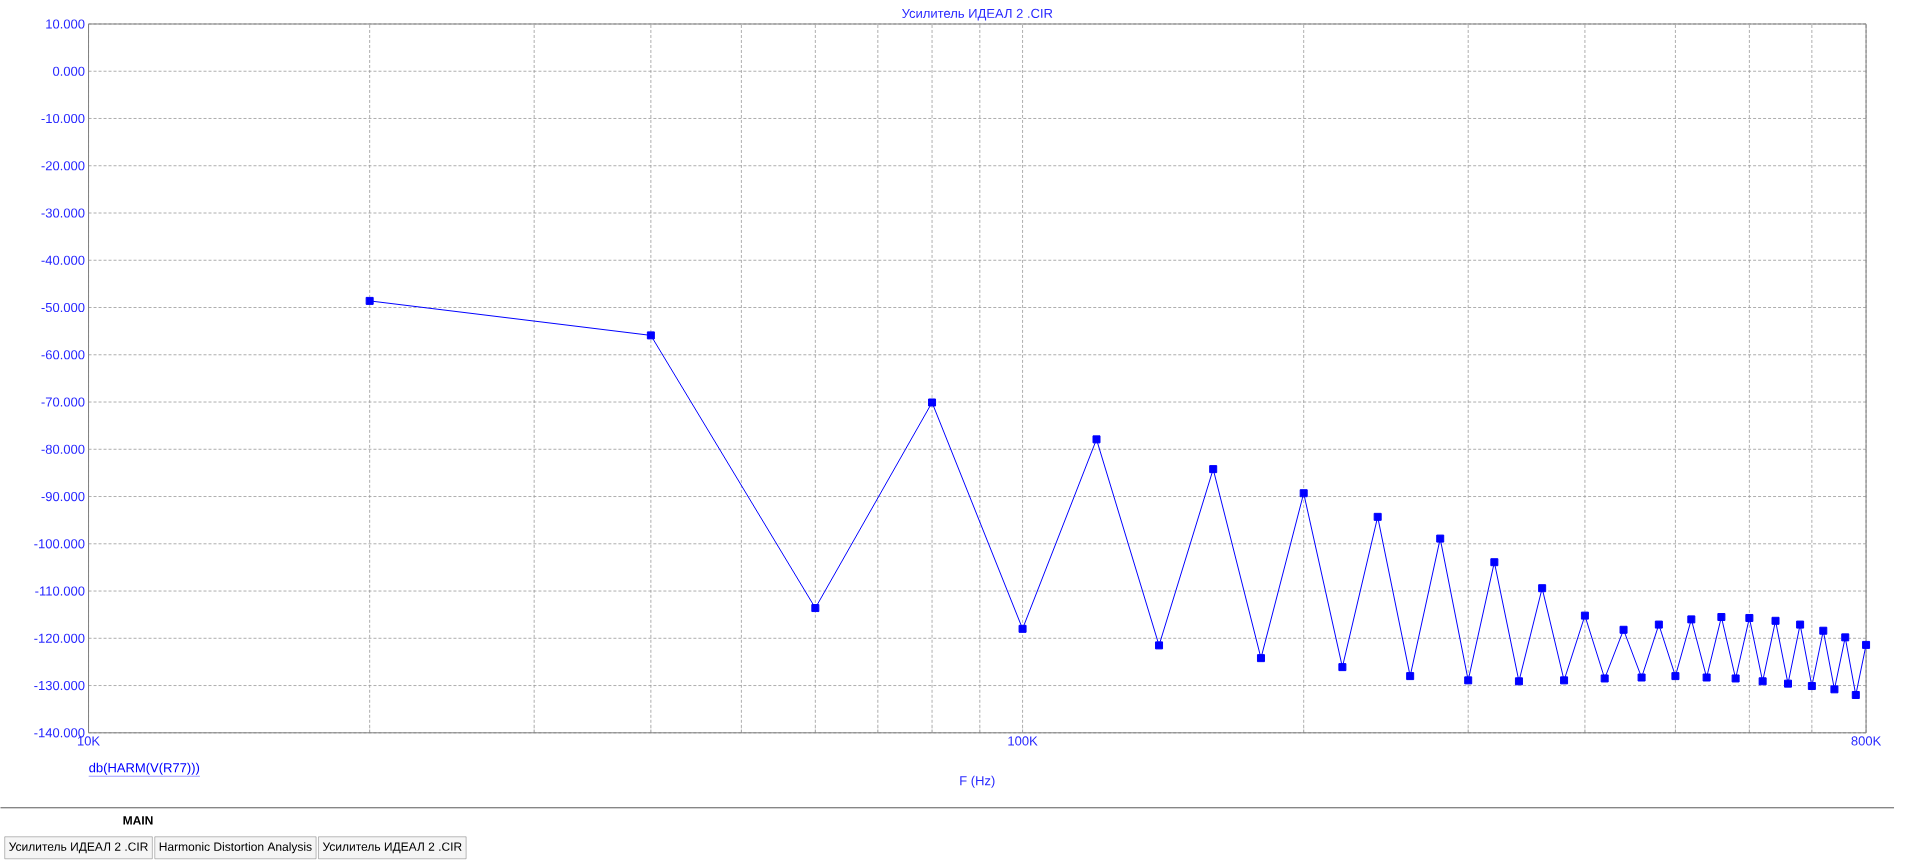 This screenshot has width=1914, height=865. Describe the element at coordinates (144, 768) in the screenshot. I see `text: db(HARM(V(R77)))` at that location.